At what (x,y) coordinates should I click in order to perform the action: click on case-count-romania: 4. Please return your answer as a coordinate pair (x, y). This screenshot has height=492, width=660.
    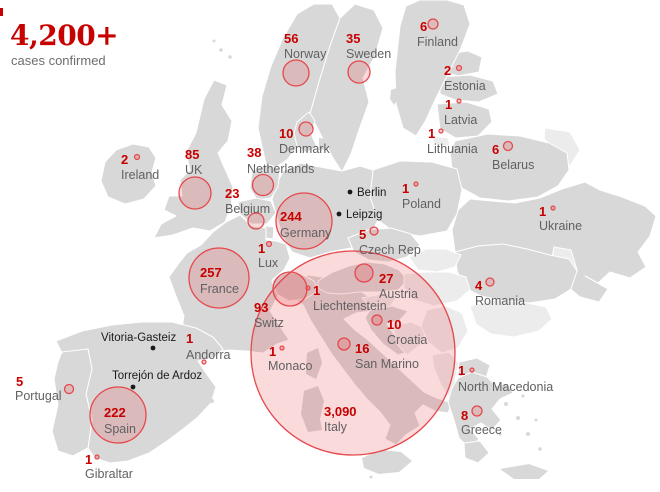
    Looking at the image, I should click on (479, 285).